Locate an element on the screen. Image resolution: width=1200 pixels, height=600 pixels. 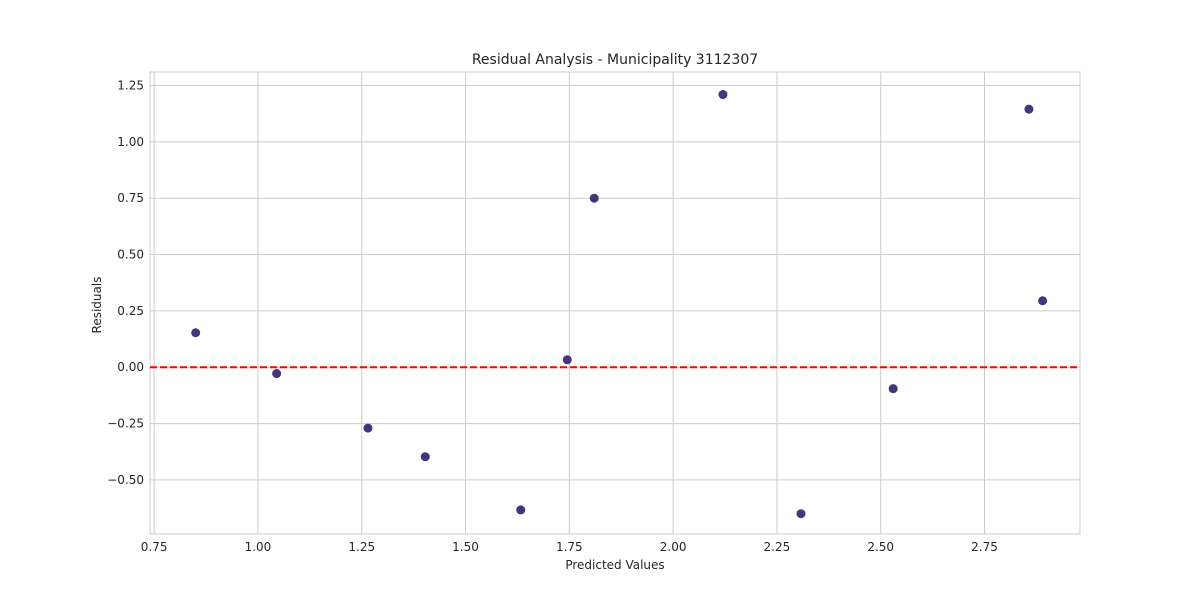
y-tick-label: 0.50 is located at coordinates (130, 255).